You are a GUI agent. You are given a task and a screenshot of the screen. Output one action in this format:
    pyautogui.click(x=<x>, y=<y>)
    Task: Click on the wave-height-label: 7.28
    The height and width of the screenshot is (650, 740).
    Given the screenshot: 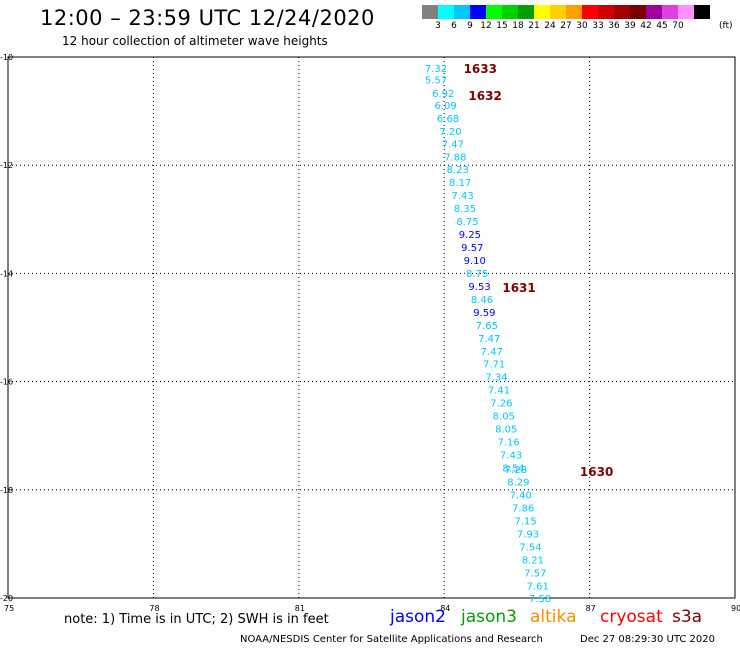 What is the action you would take?
    pyautogui.click(x=516, y=470)
    